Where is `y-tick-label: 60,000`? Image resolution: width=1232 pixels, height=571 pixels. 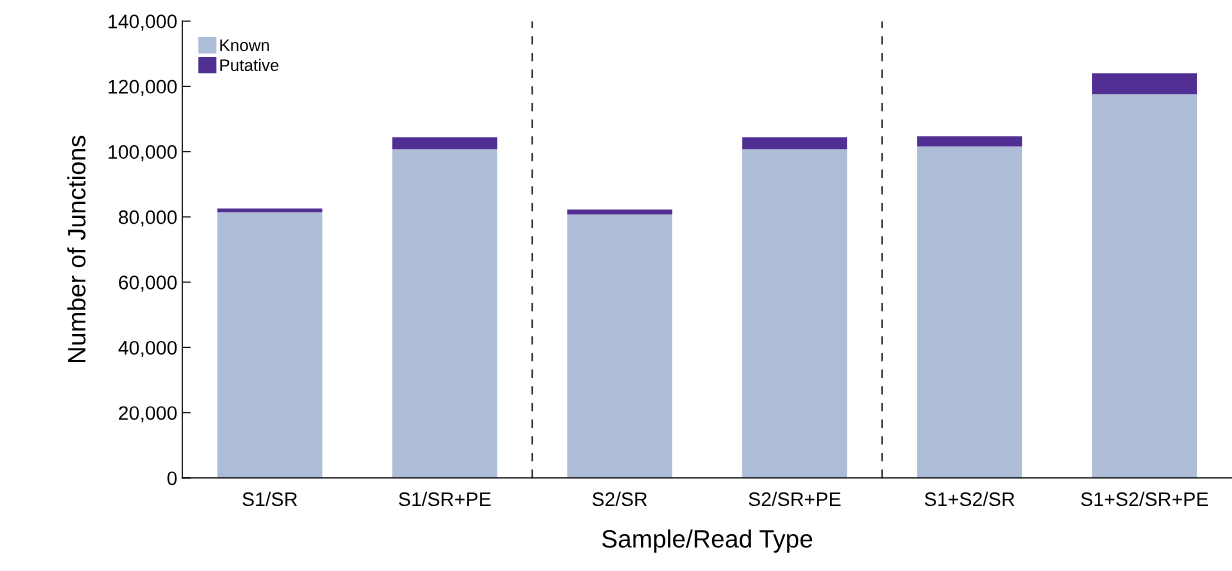
y-tick-label: 60,000 is located at coordinates (148, 283).